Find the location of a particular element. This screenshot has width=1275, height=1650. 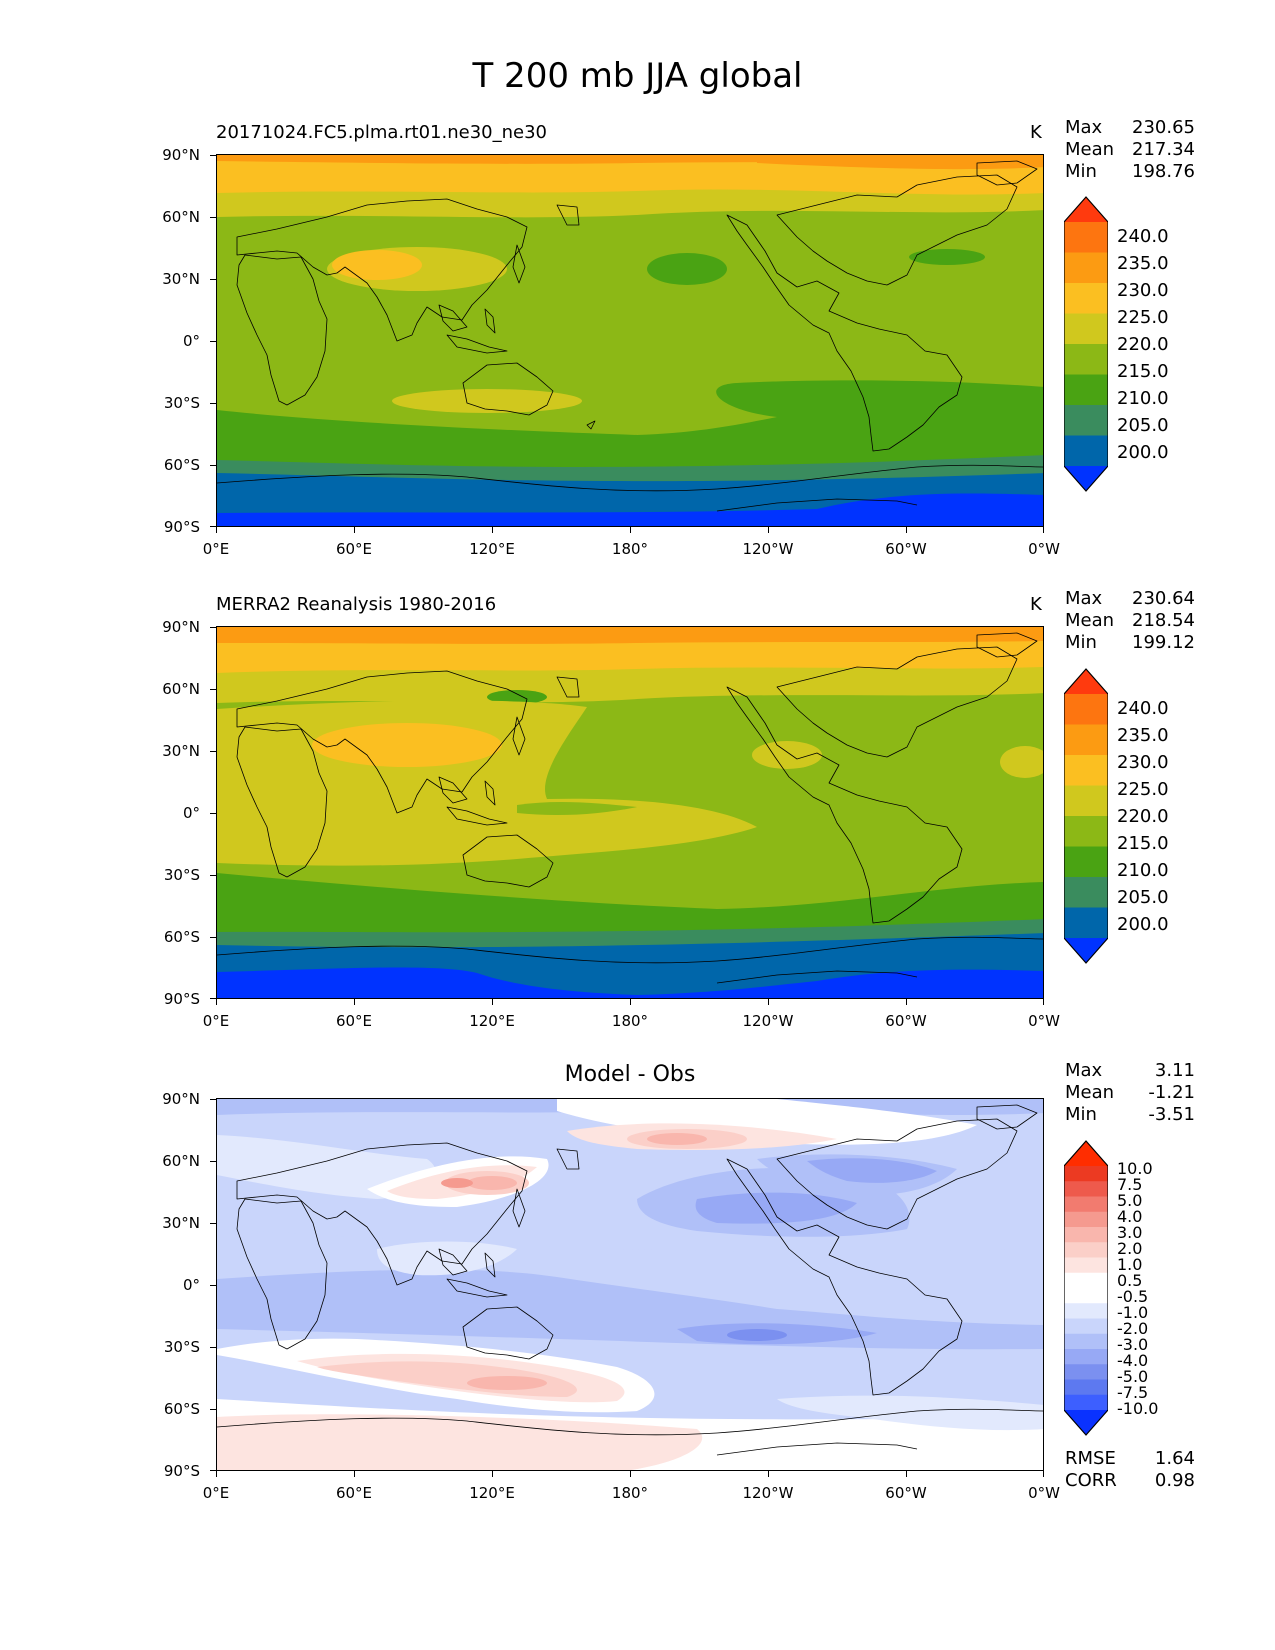

colorbar-label: 210.0 is located at coordinates (1143, 870).